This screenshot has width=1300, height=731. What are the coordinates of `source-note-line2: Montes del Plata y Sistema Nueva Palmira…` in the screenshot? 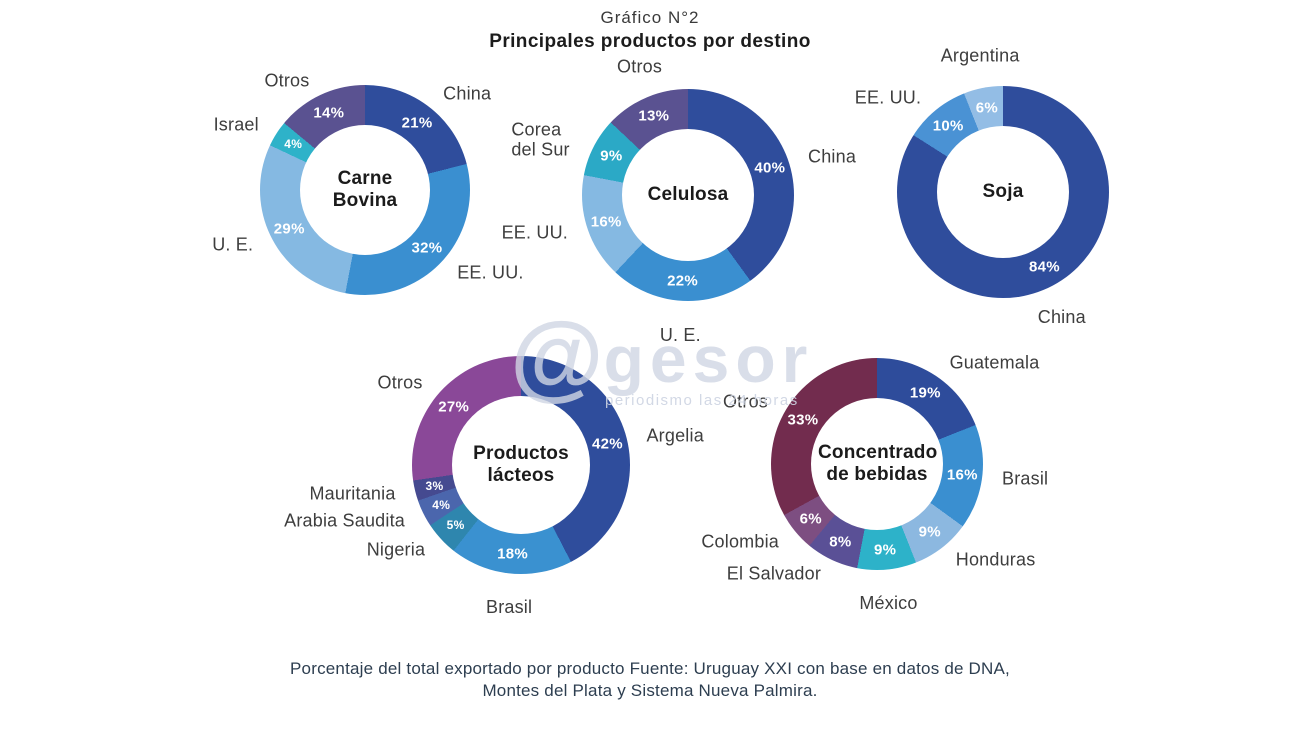 It's located at (650, 690).